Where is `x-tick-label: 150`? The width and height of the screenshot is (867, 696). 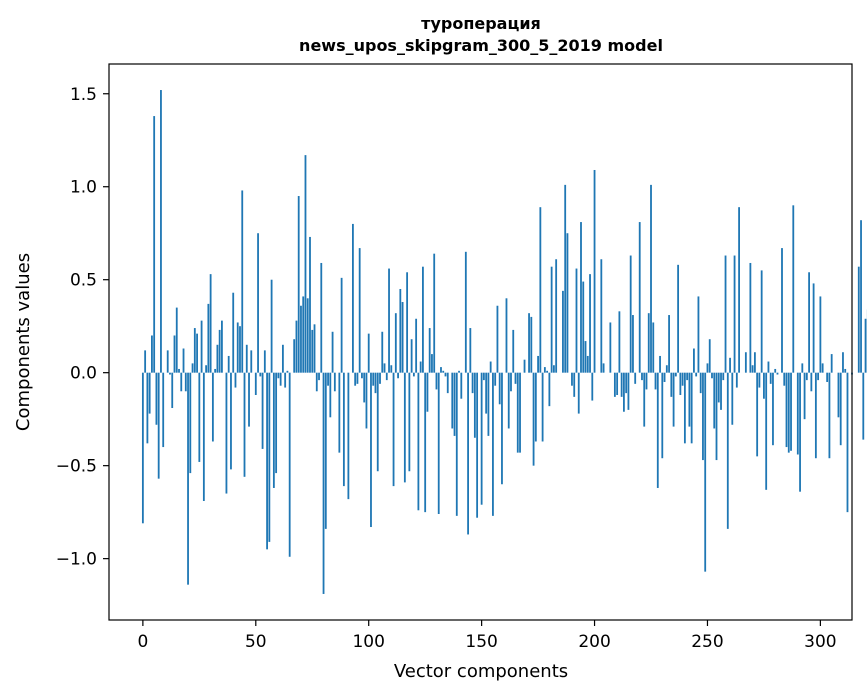
x-tick-label: 150 is located at coordinates (481, 642).